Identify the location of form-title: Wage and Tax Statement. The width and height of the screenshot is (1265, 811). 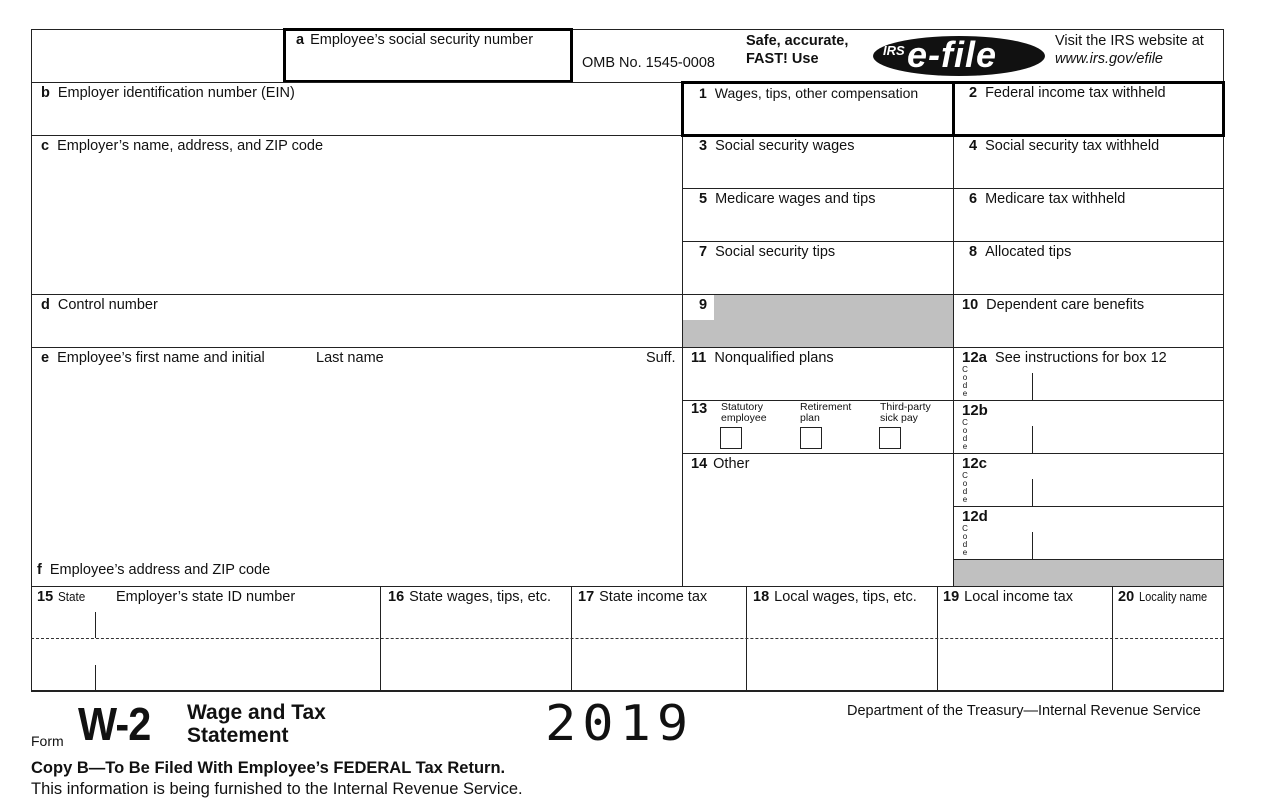
(256, 724).